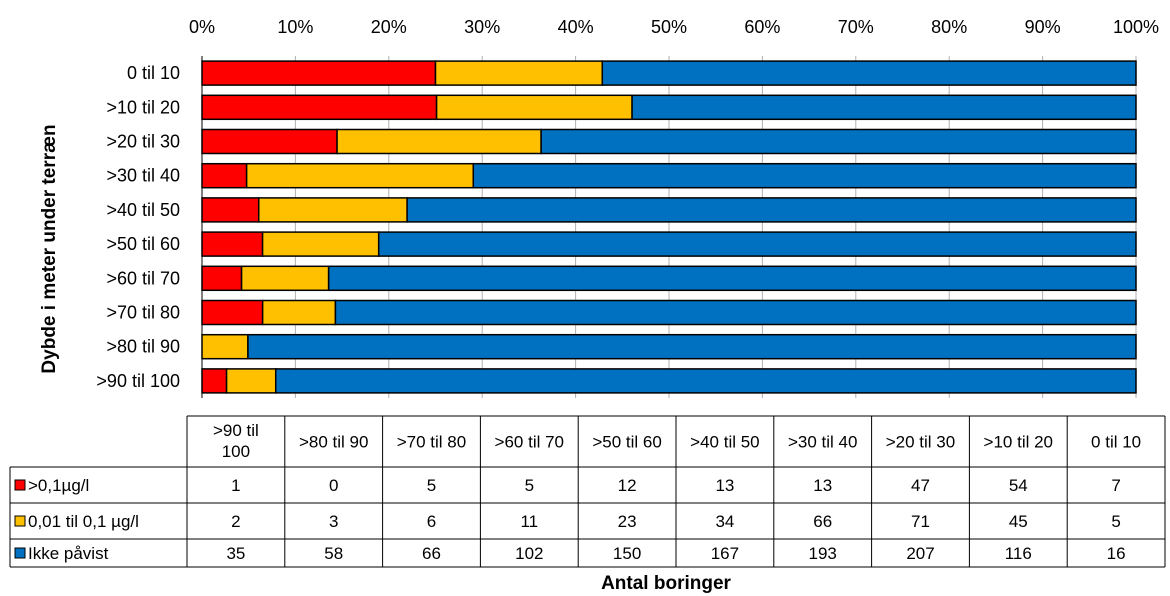 Image resolution: width=1170 pixels, height=596 pixels. What do you see at coordinates (1116, 553) in the screenshot?
I see `table-cell-2-9: 16` at bounding box center [1116, 553].